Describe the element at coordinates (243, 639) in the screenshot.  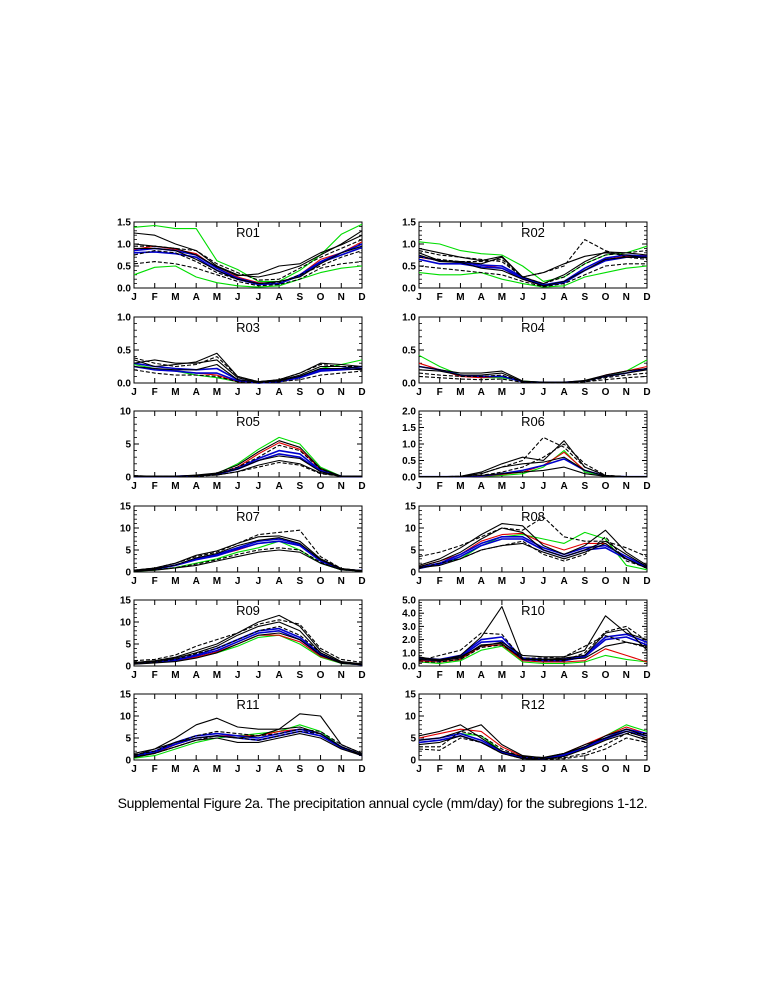
I see `panel-r09: 0 5 10 15 J F M A M J J A S O N D R09` at that location.